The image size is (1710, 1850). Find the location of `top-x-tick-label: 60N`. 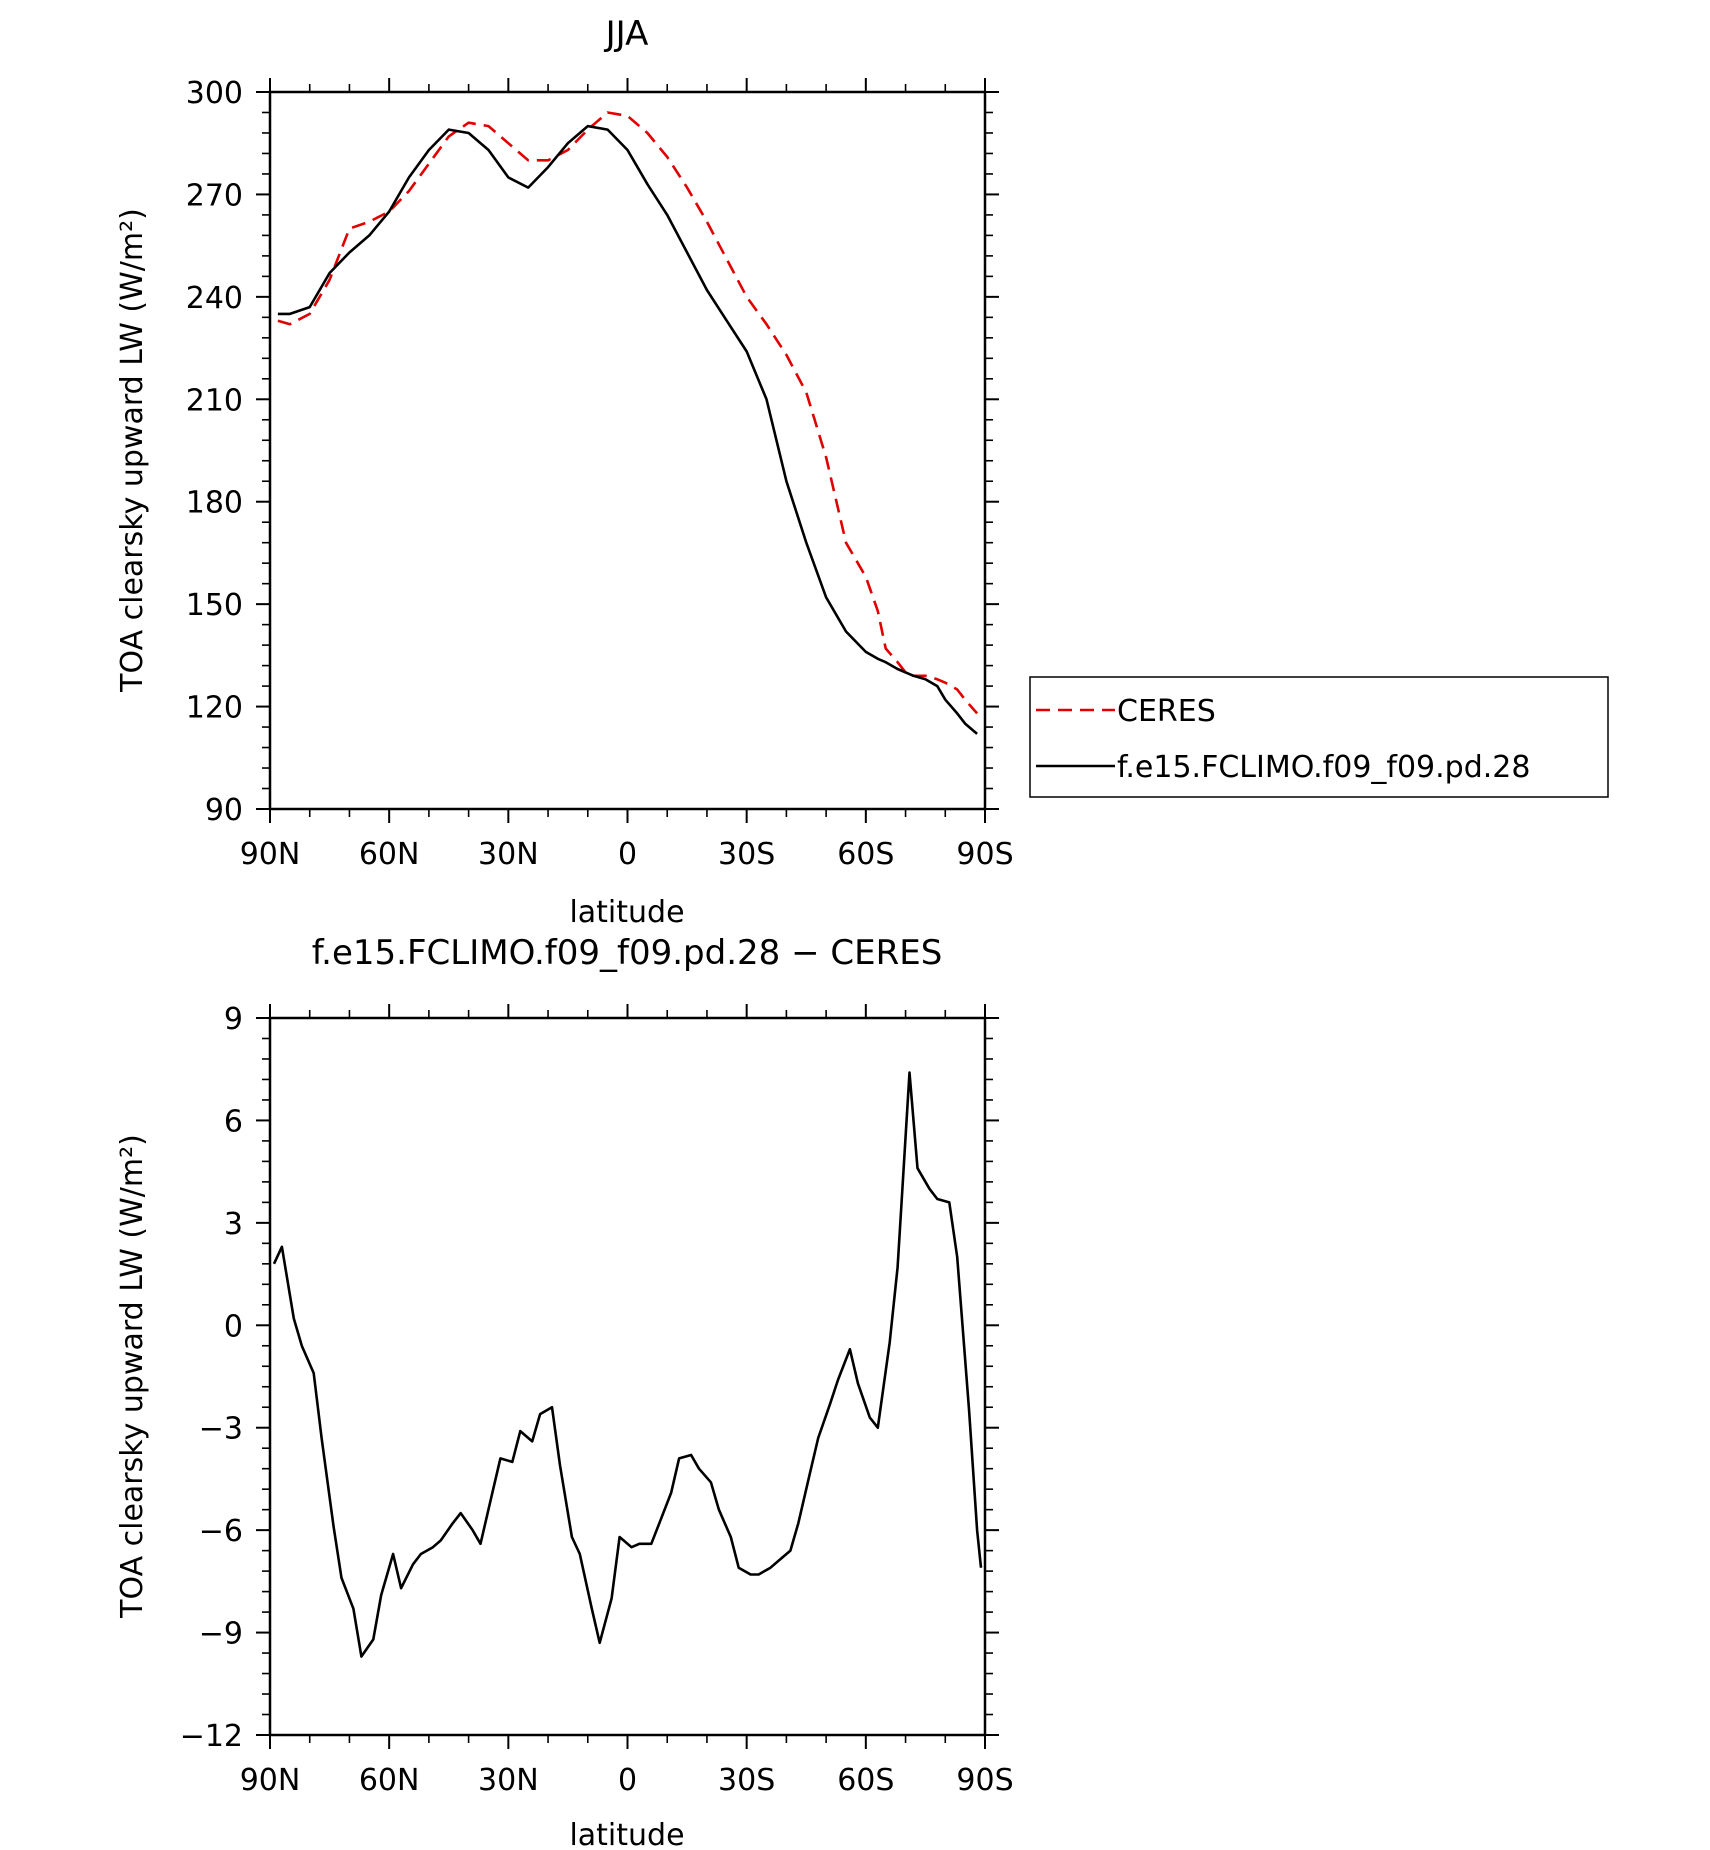

top-x-tick-label: 60N is located at coordinates (389, 854).